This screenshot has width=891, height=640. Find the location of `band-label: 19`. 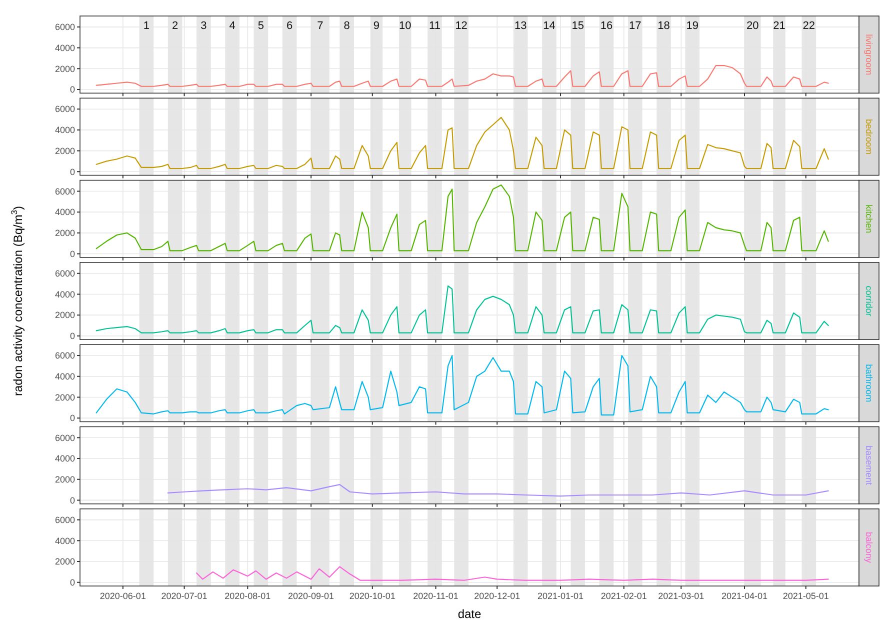

band-label: 19 is located at coordinates (692, 26).